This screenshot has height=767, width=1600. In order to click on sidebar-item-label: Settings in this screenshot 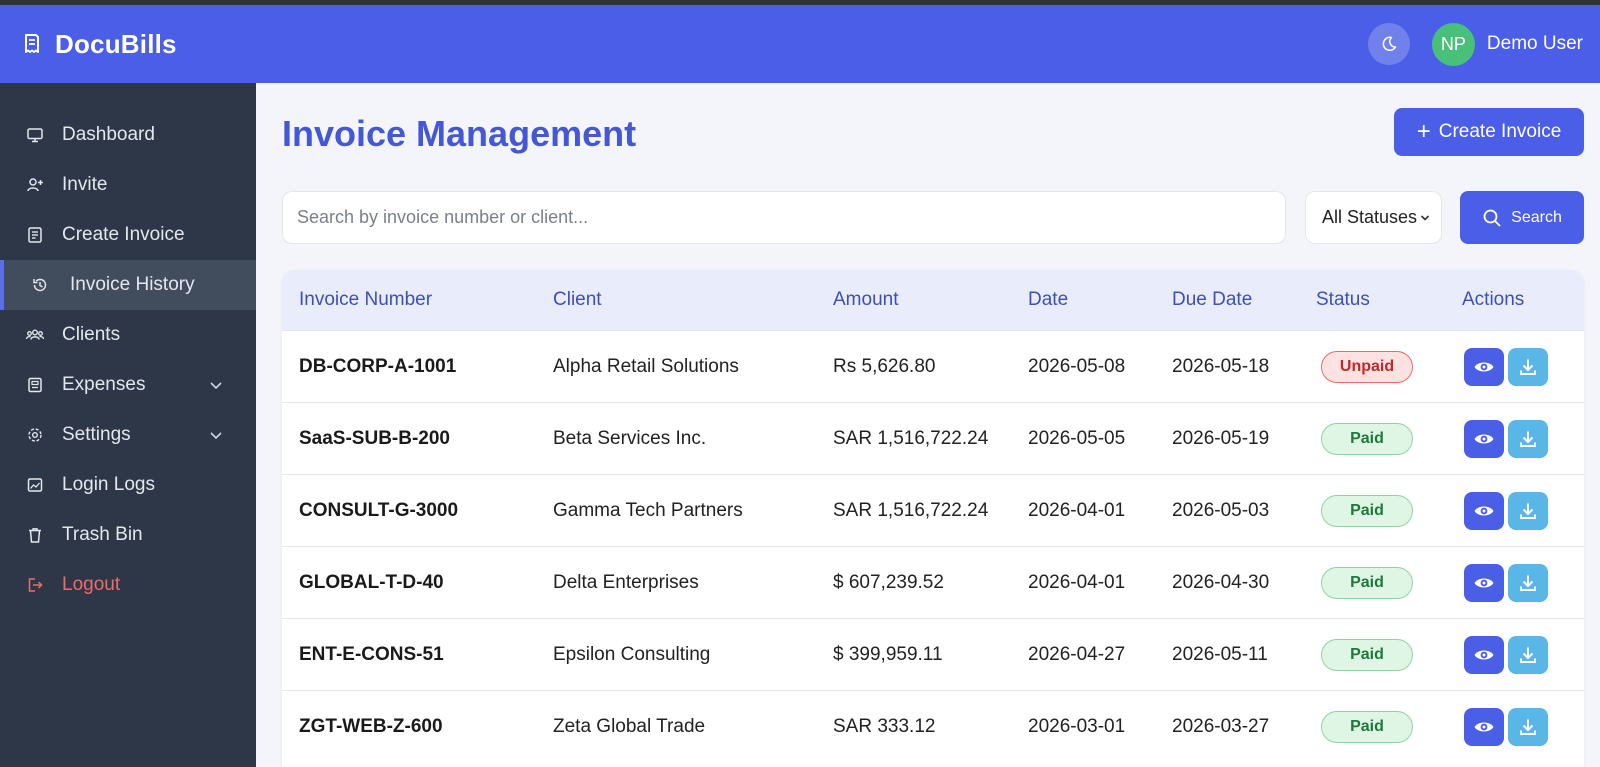, I will do `click(96, 434)`.